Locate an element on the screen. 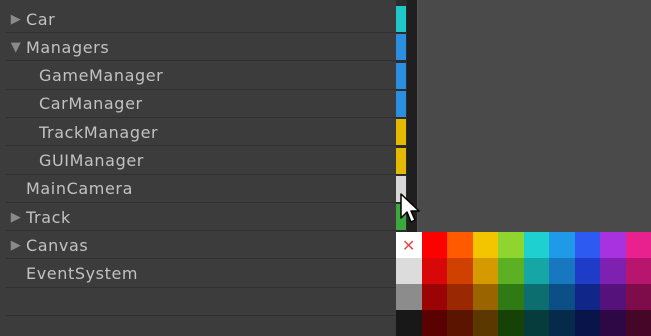 The height and width of the screenshot is (336, 651). panel-splitter is located at coordinates (411, 168).